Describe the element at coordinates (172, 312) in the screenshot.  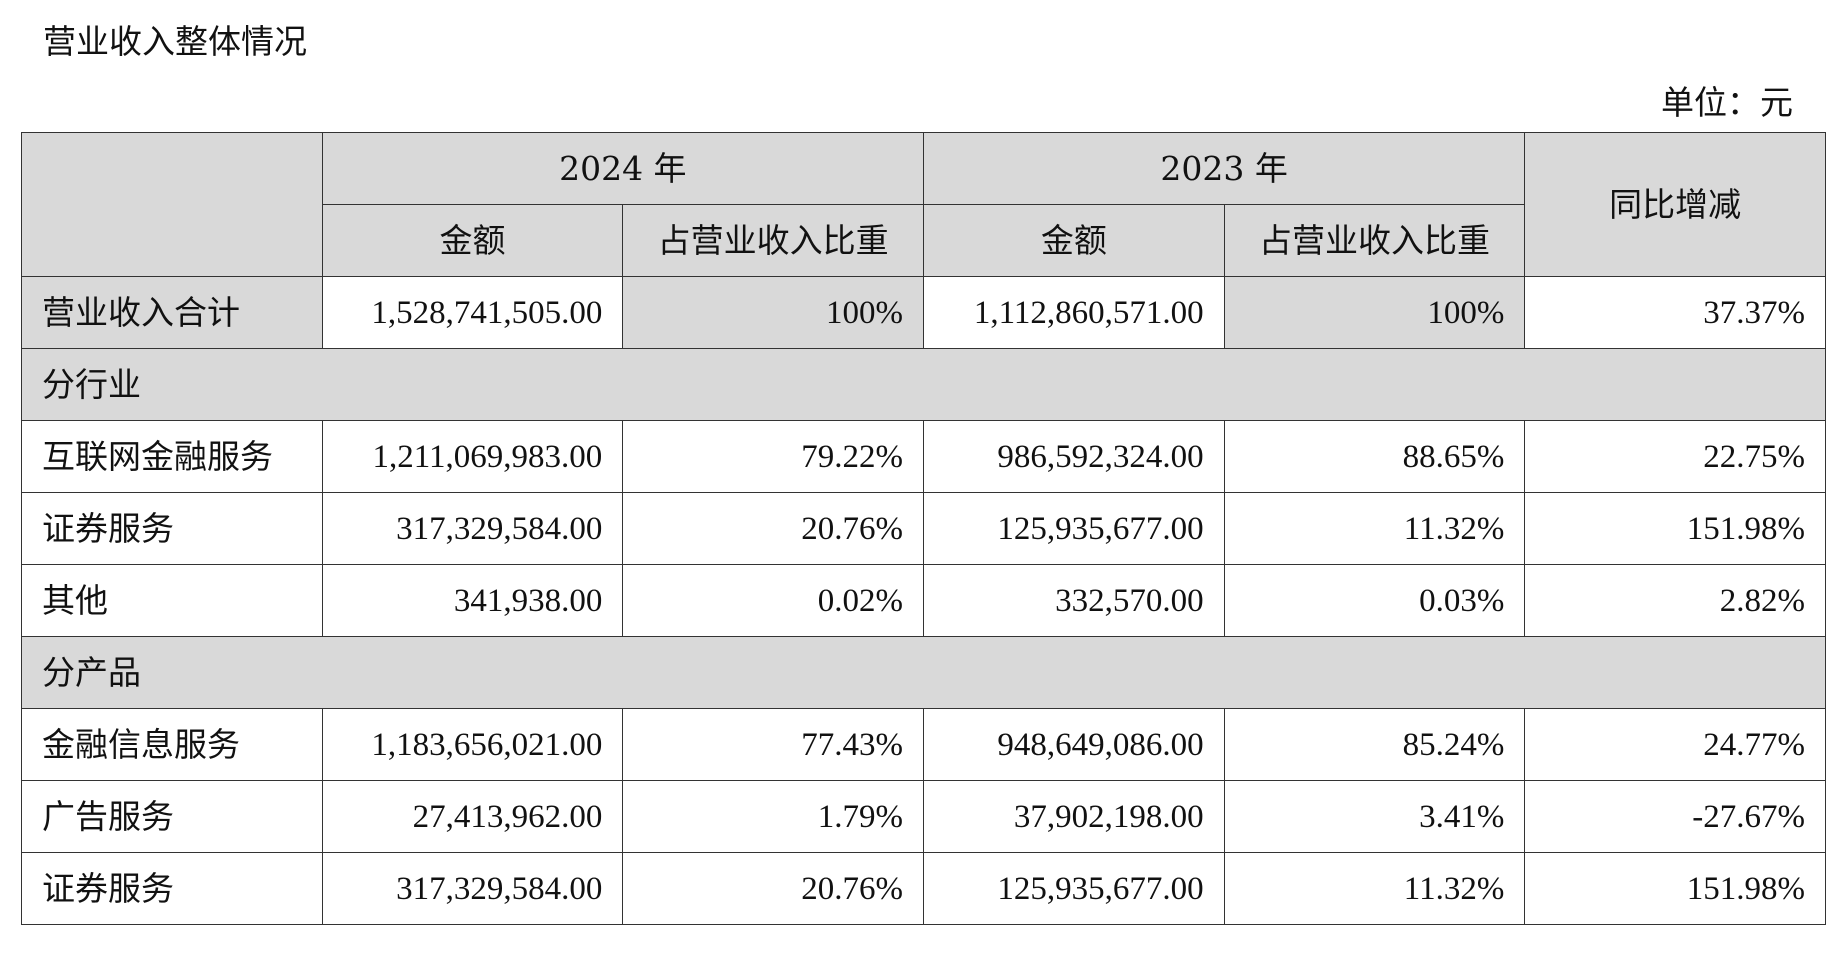
I see `total-label: 营业收入合计` at that location.